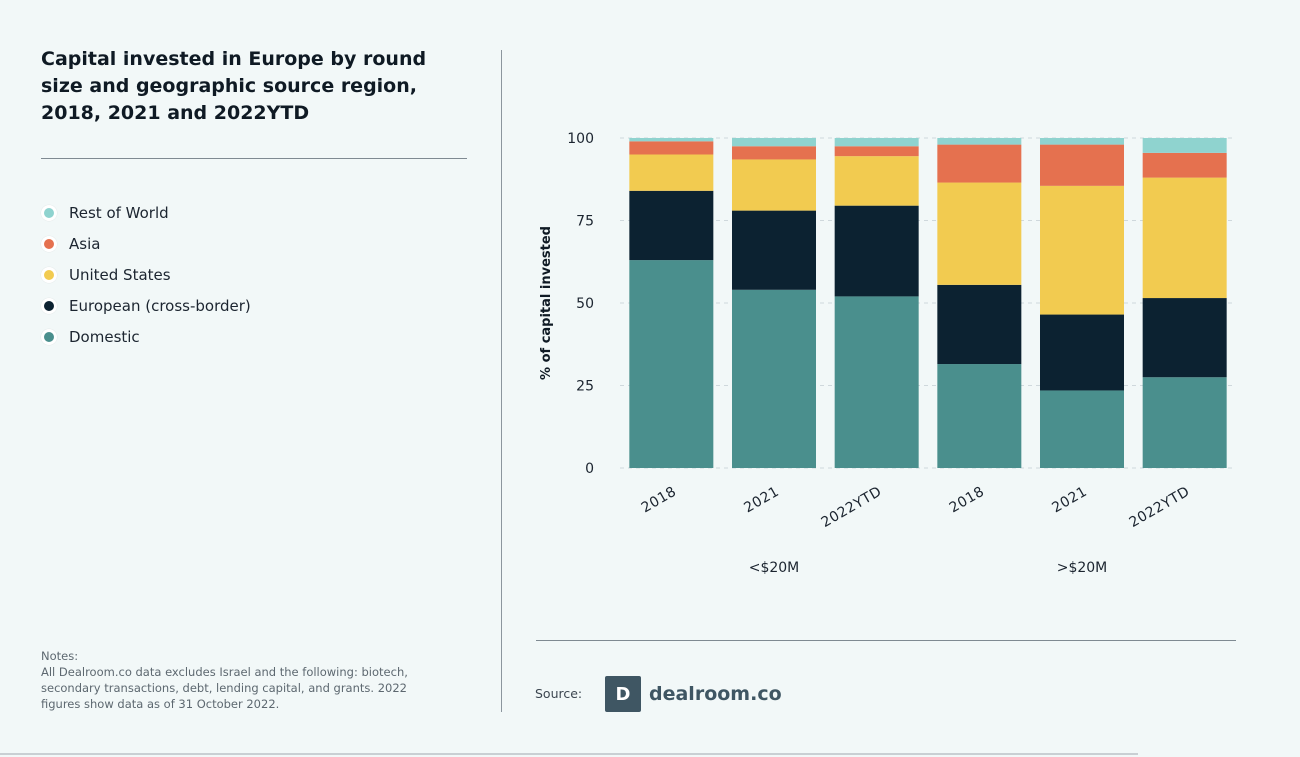 The width and height of the screenshot is (1300, 757). Describe the element at coordinates (254, 158) in the screenshot. I see `title-divider` at that location.